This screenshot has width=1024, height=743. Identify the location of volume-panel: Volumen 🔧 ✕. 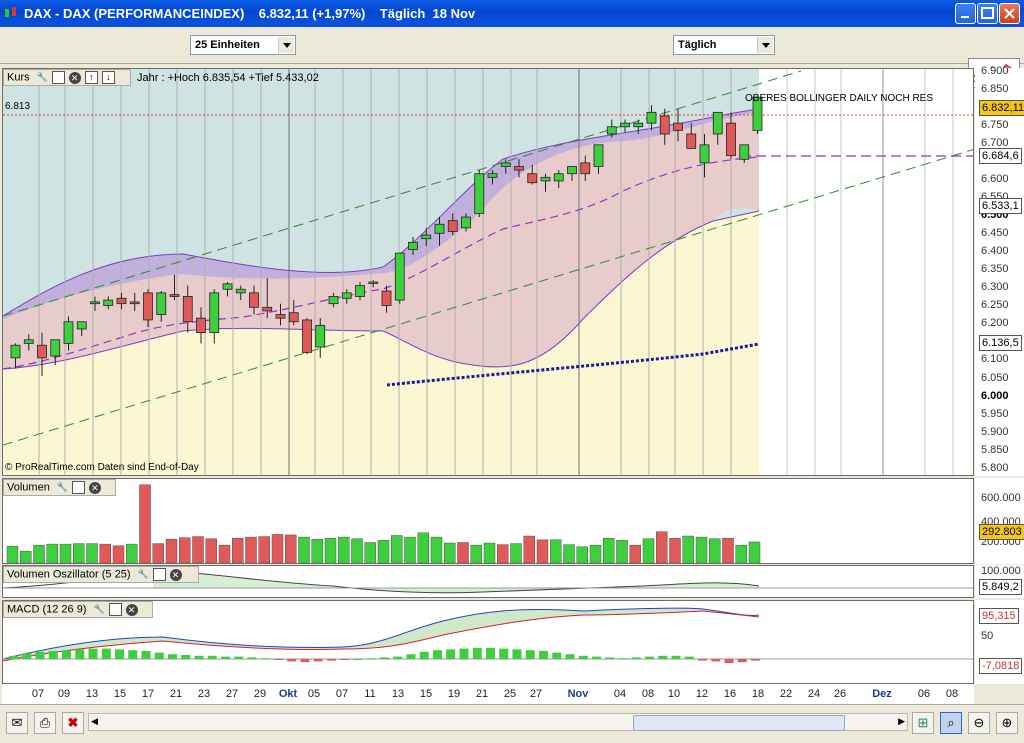
(488, 521).